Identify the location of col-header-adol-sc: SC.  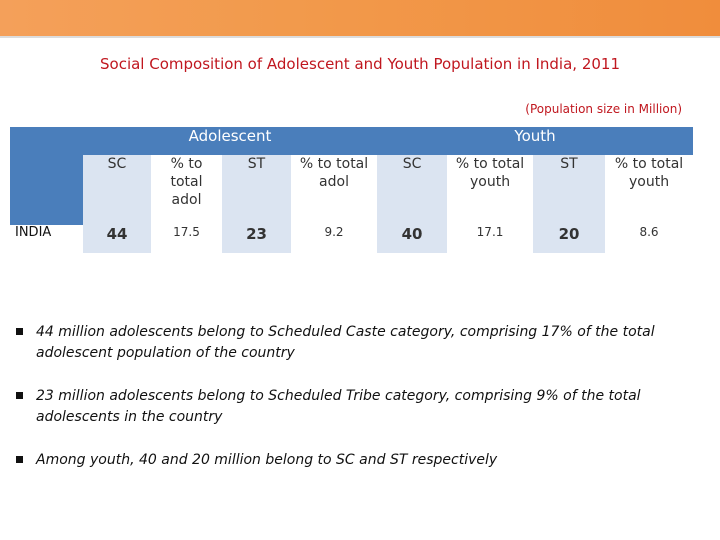
(117, 190).